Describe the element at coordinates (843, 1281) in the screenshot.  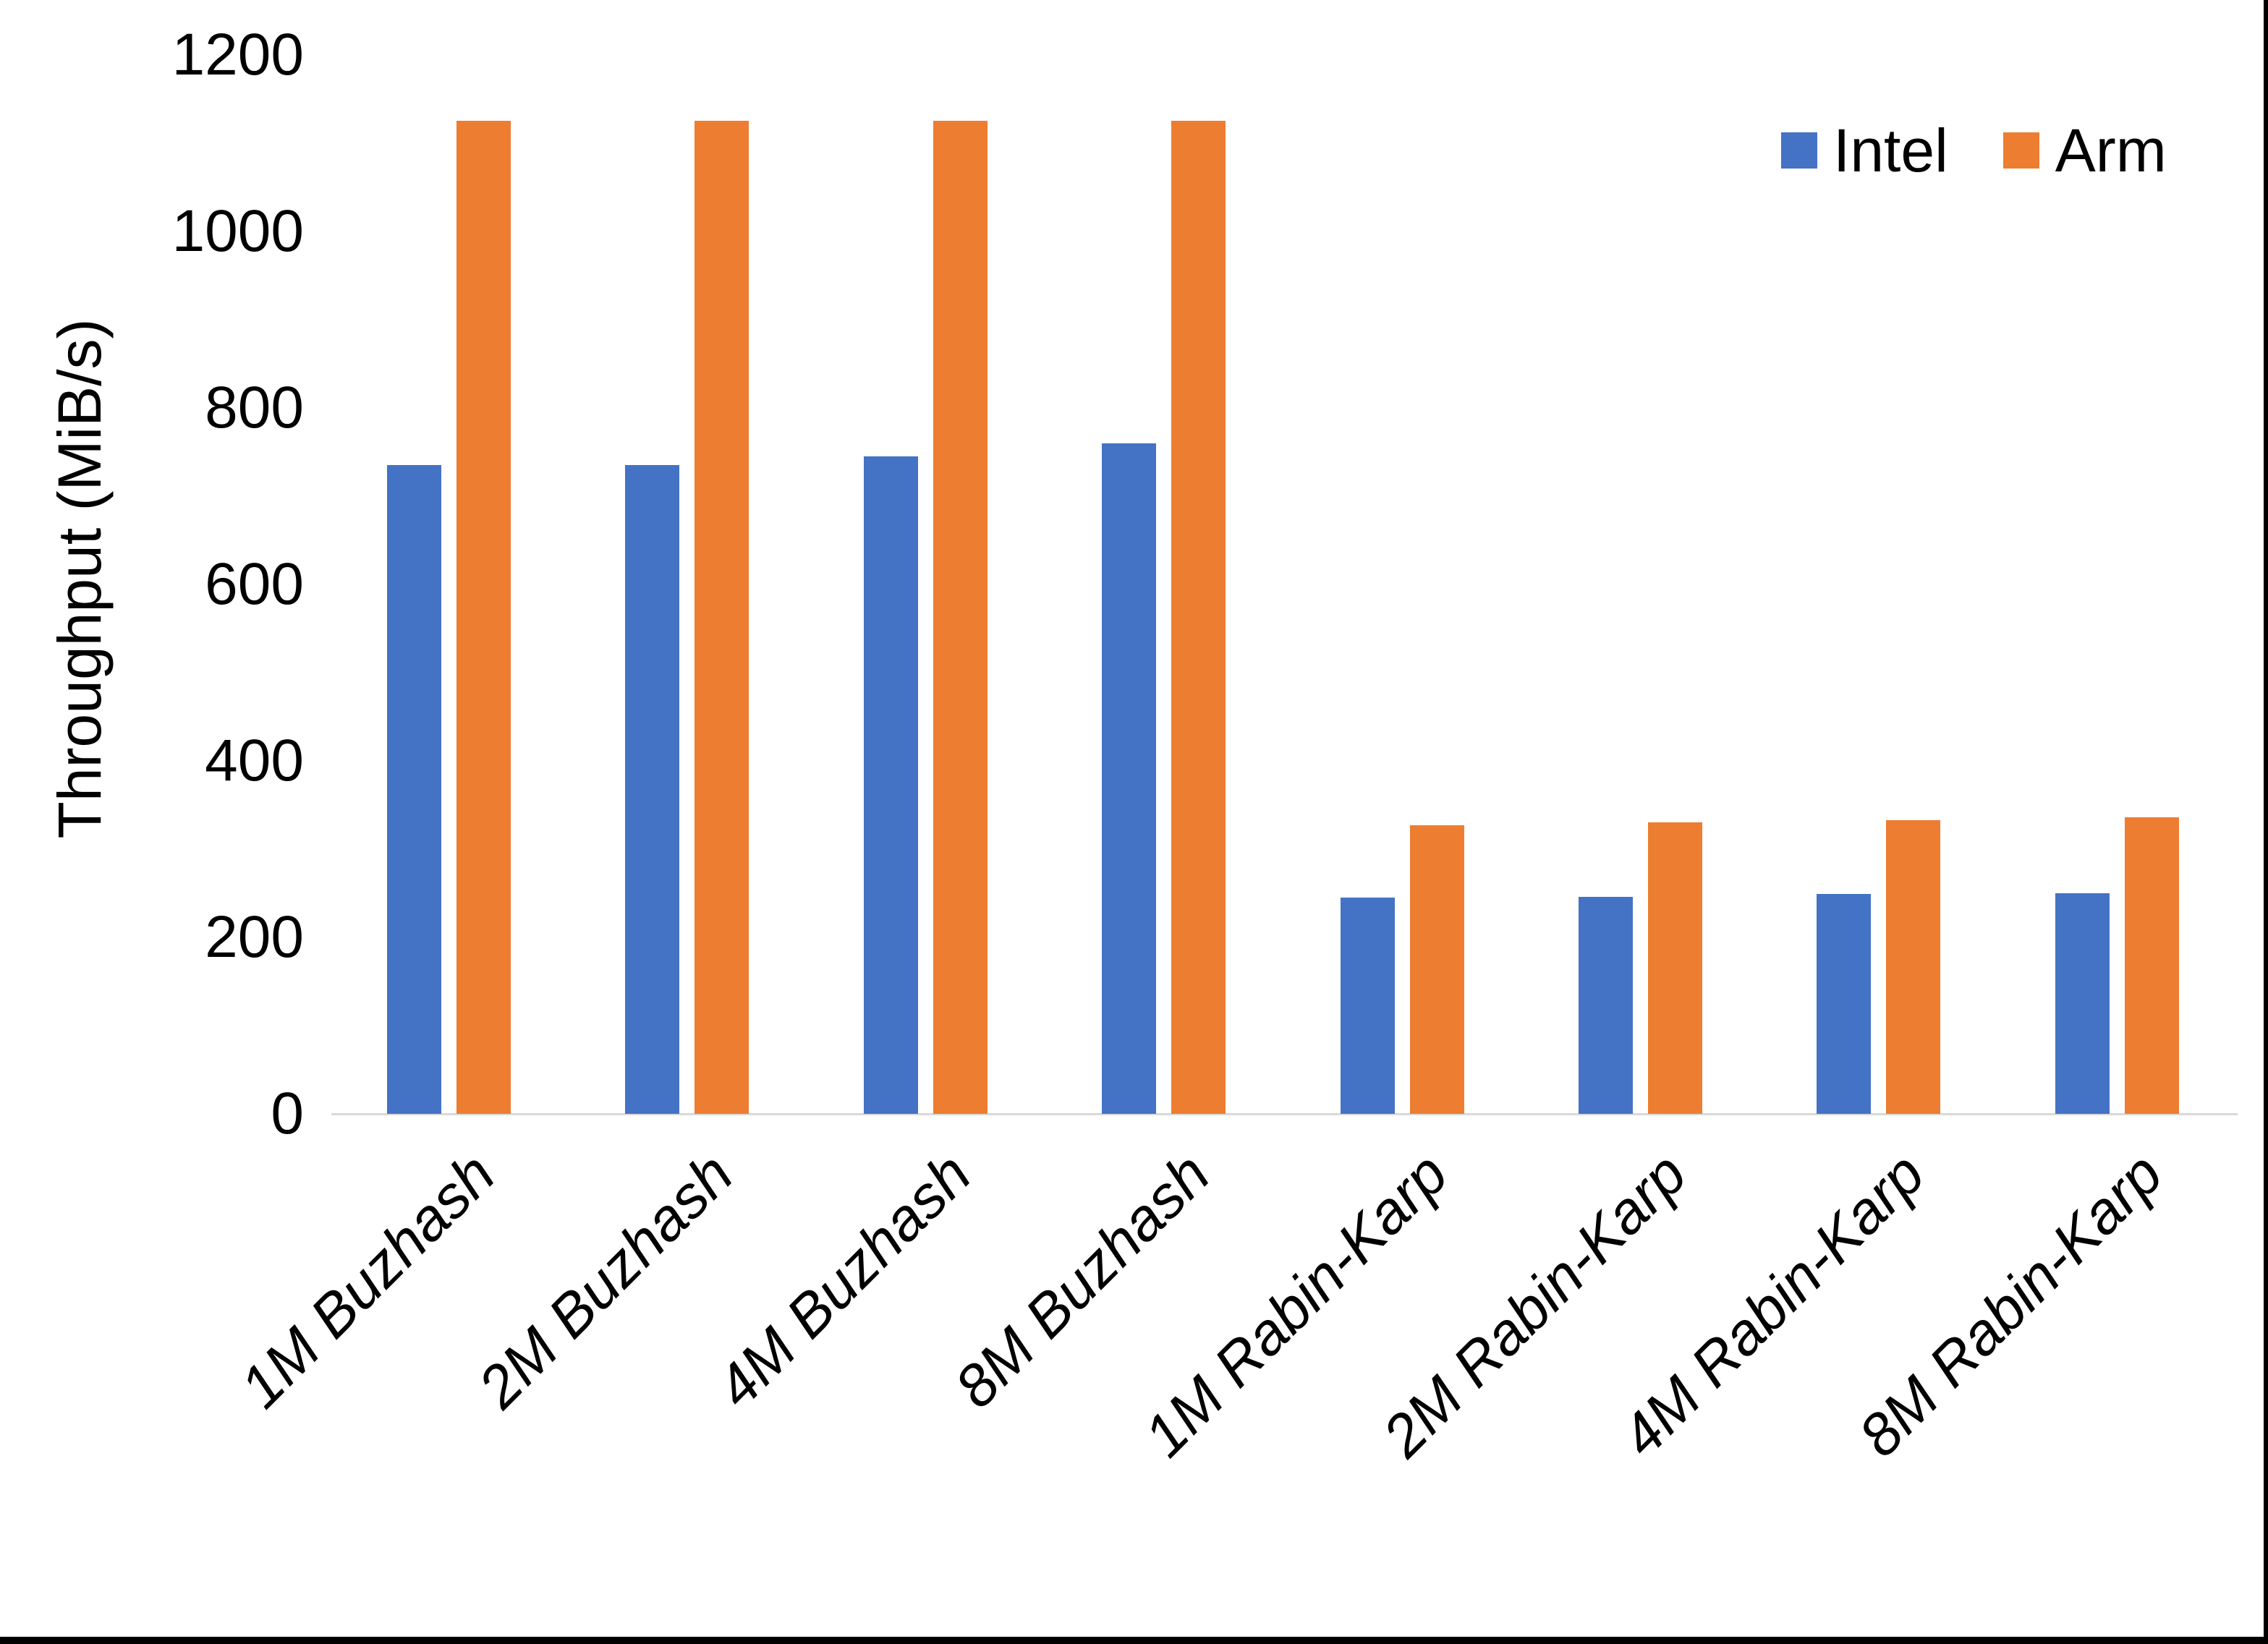
I see `x-axis-label-4m-buzhash: 4M Buzhash` at that location.